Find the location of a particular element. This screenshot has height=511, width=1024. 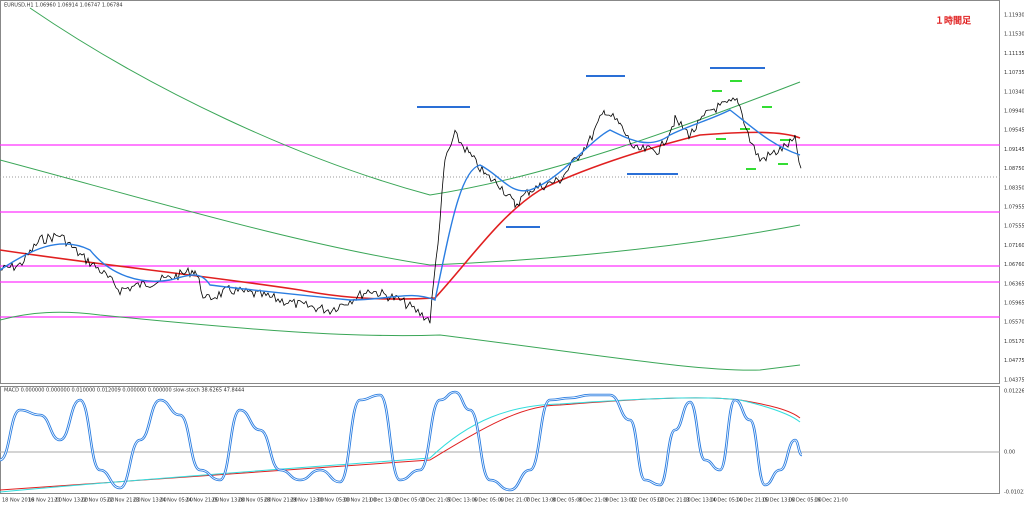

time-label: 7 Dec 13:00 is located at coordinates (541, 501).